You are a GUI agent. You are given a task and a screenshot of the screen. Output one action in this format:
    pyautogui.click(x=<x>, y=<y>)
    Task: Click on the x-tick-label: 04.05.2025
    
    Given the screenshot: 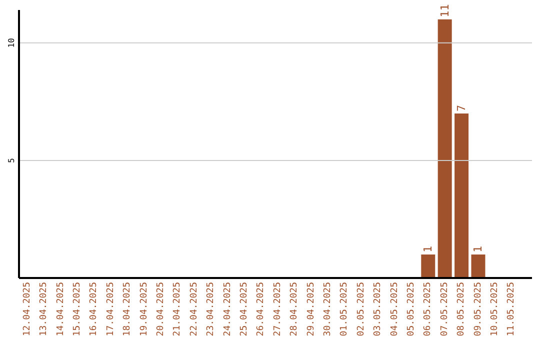 What is the action you would take?
    pyautogui.click(x=395, y=309)
    